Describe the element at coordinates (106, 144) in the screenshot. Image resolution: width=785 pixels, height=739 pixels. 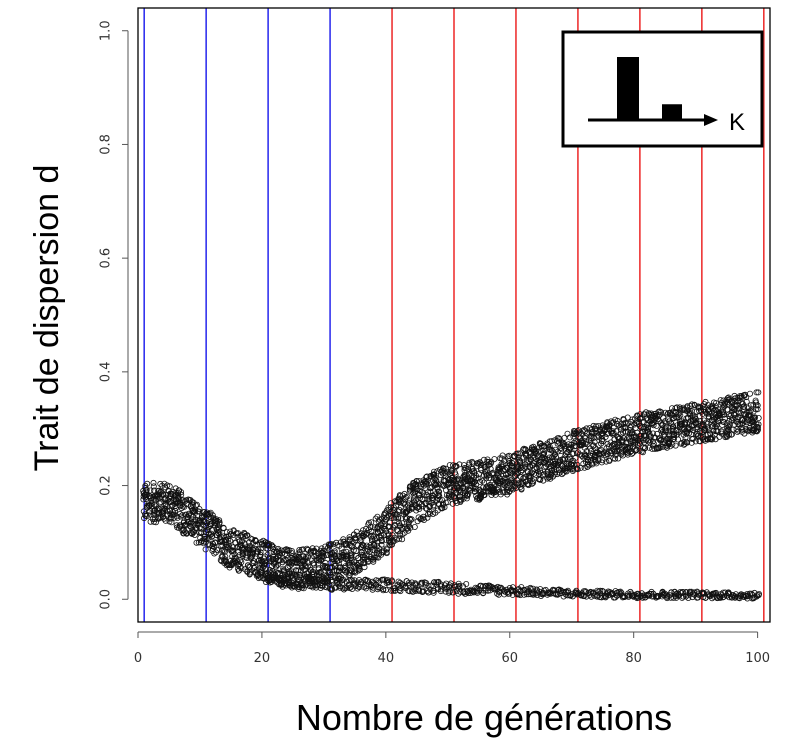
I see `y-tick-label: 0.8` at that location.